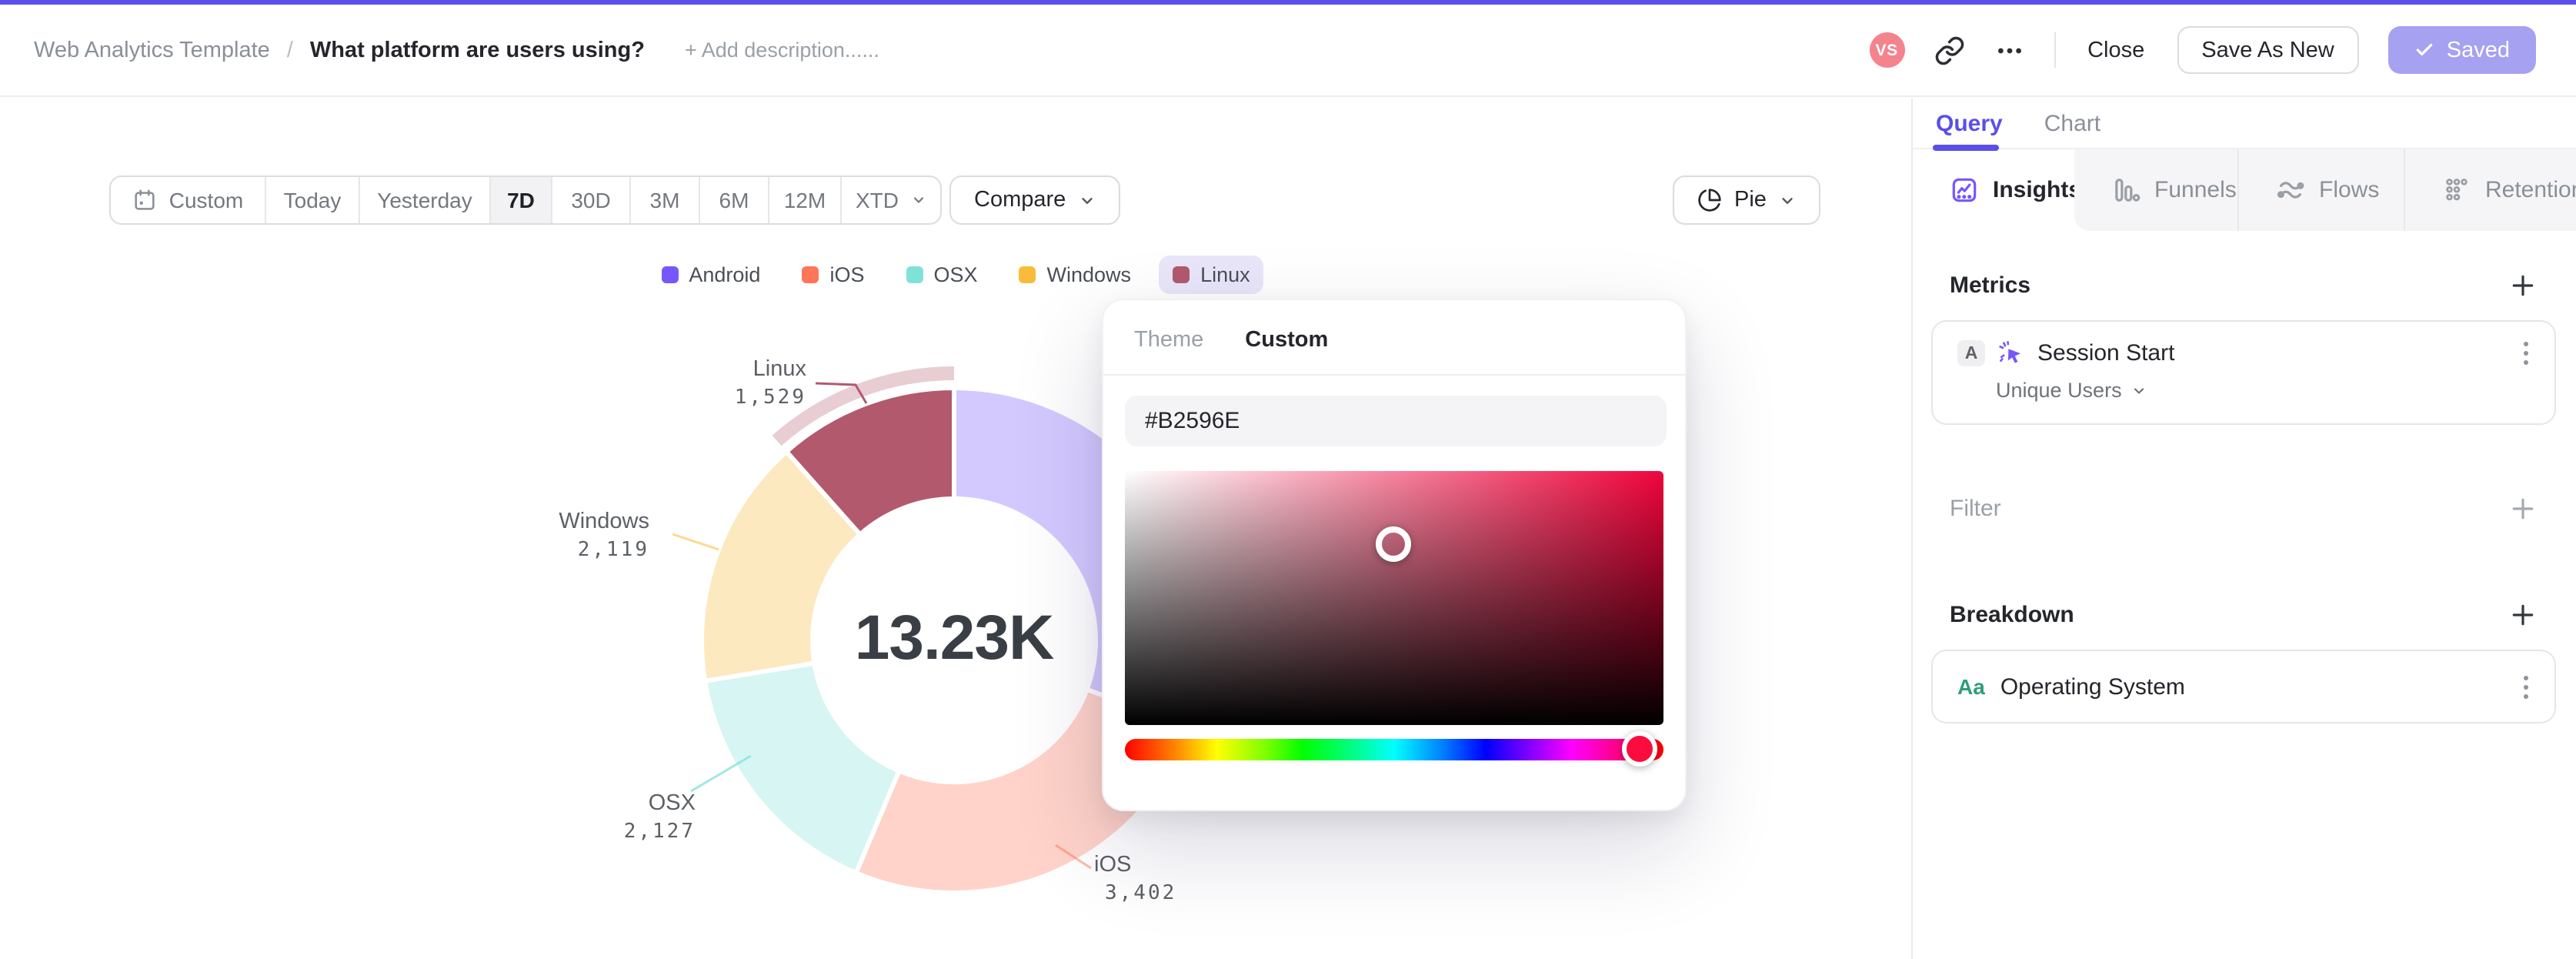 The image size is (2576, 959). I want to click on pie-chart-icon, so click(1710, 200).